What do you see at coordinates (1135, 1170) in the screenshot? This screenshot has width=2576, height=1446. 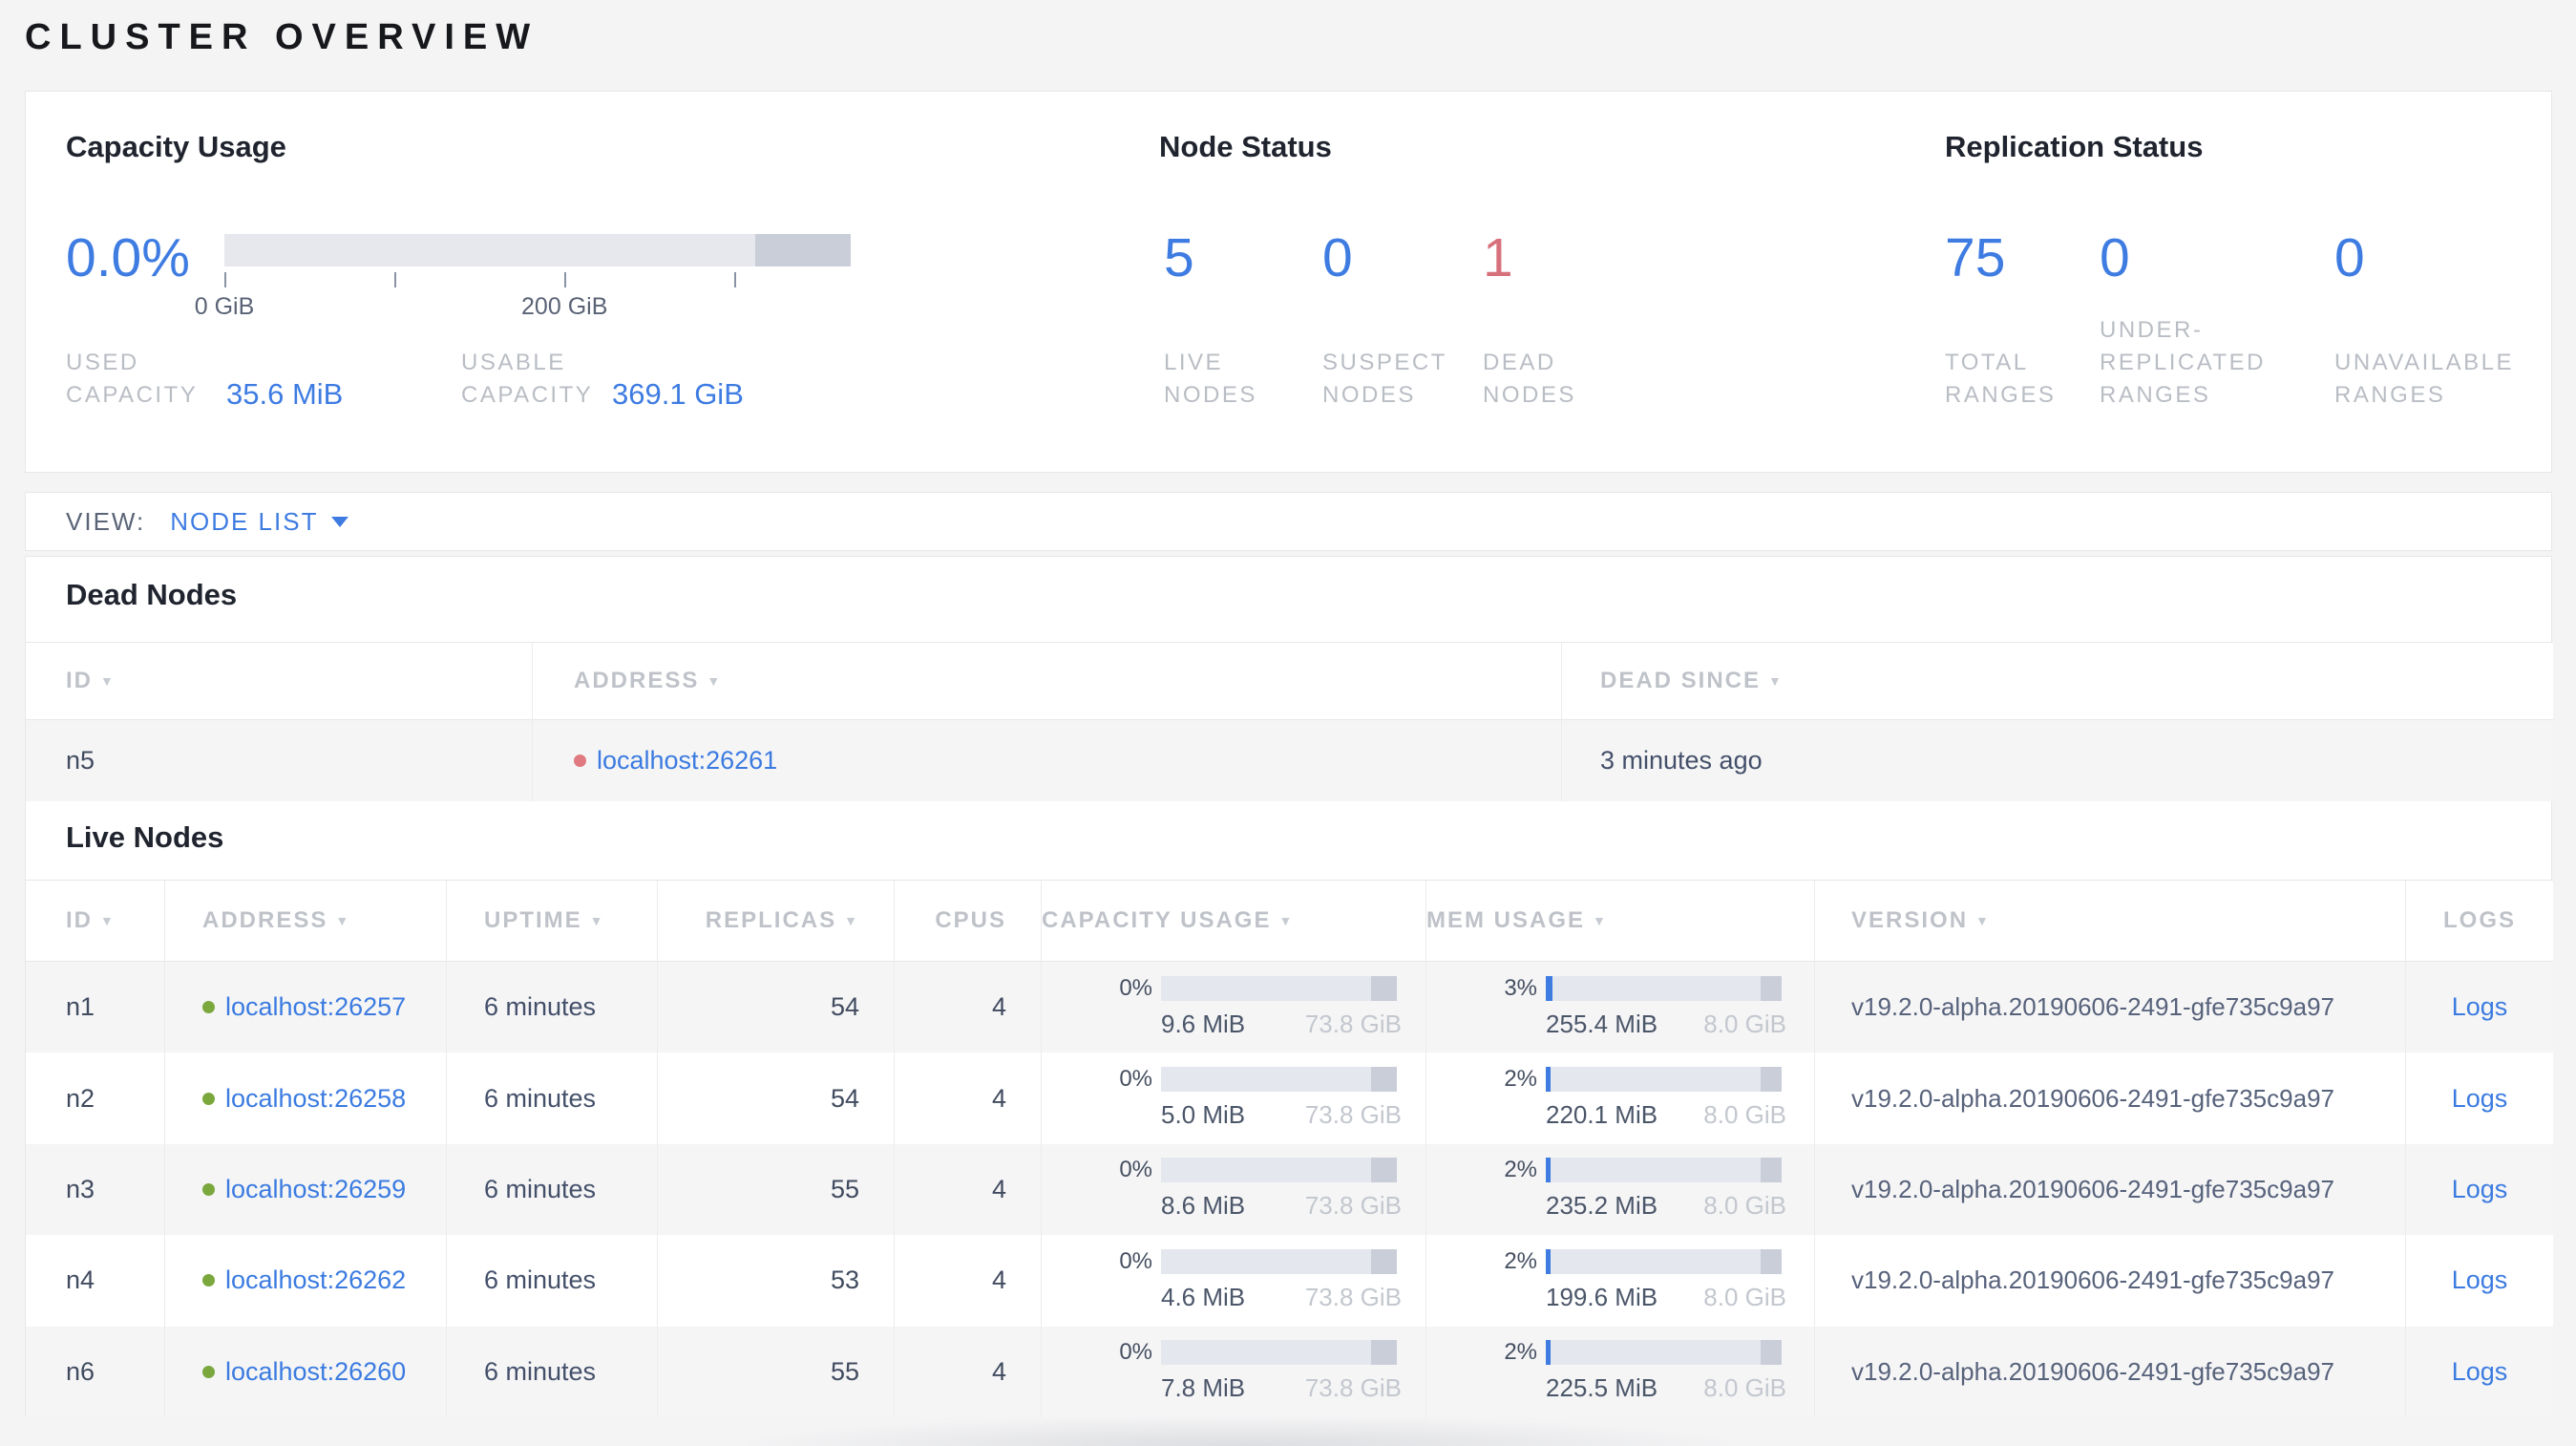 I see `capacity-percent-label: 0%` at bounding box center [1135, 1170].